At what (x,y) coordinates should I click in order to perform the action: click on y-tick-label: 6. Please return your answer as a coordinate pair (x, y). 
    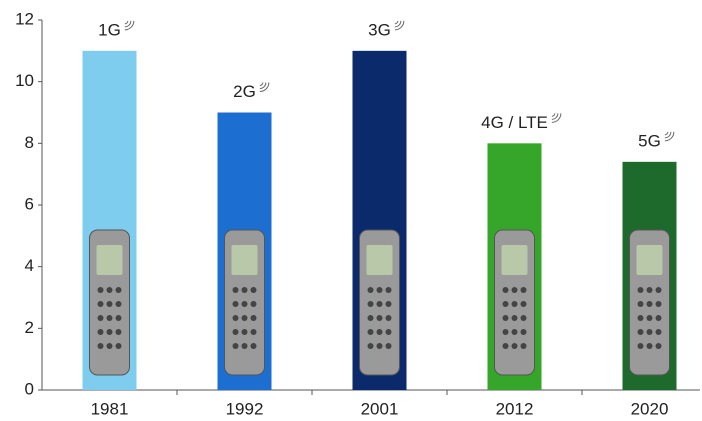
    Looking at the image, I should click on (29, 203).